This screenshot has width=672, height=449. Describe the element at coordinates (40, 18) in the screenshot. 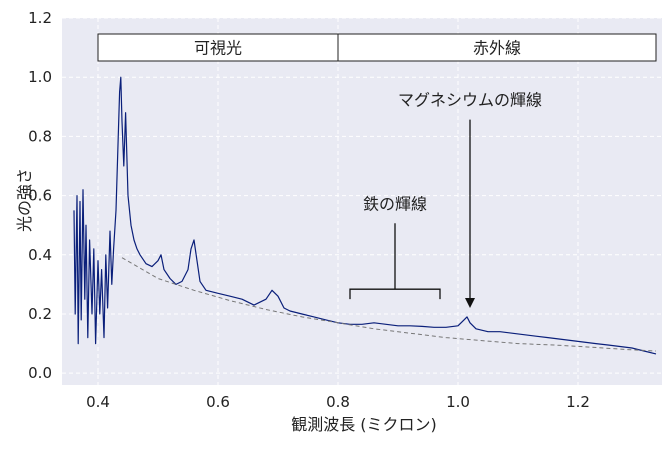

I see `y-tick-label: 1.2` at that location.